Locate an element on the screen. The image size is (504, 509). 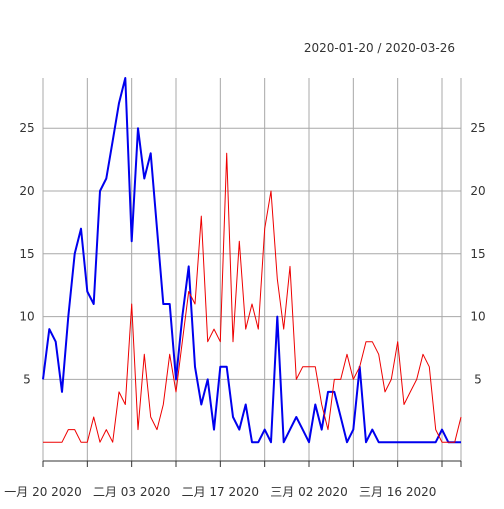
x-tick-label: 二月 17 2020 is located at coordinates (220, 492).